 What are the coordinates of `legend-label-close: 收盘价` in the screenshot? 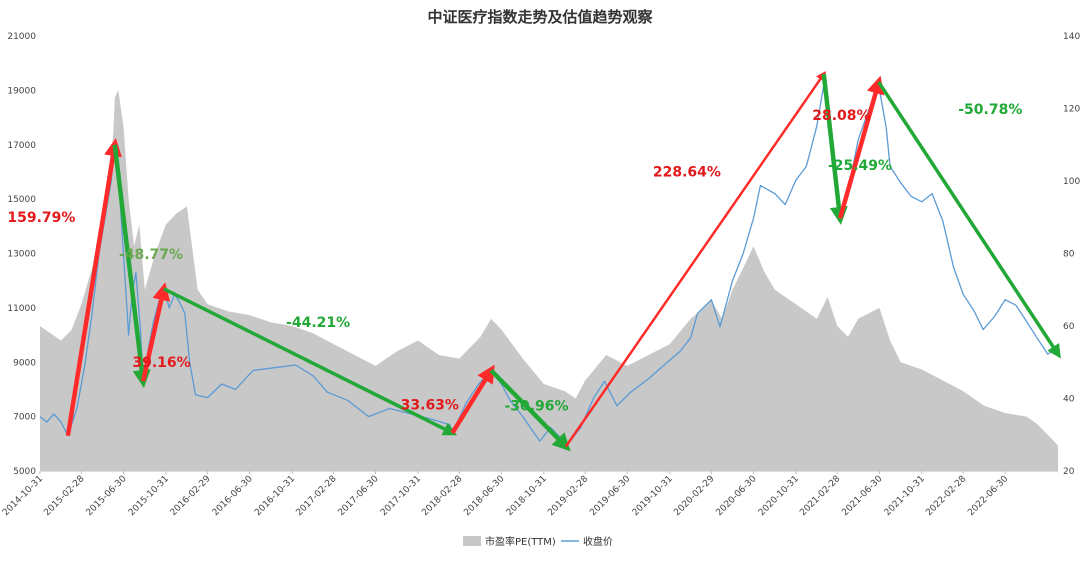 It's located at (598, 541).